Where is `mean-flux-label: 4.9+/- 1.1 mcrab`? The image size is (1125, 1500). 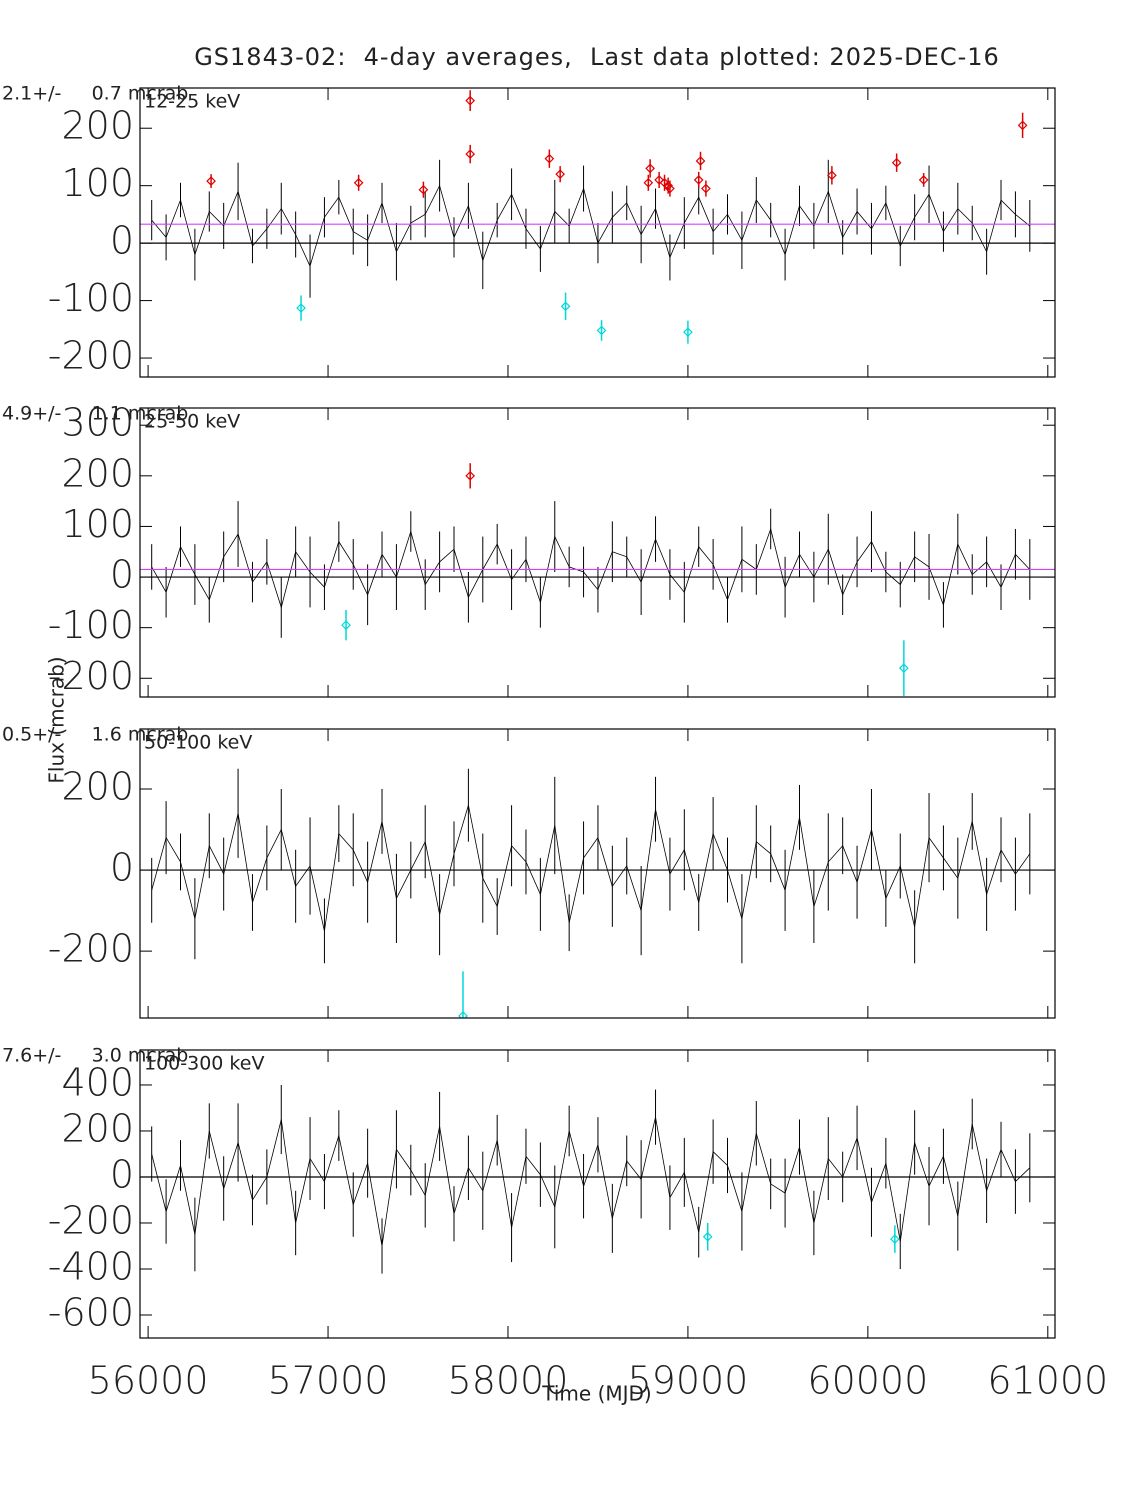 mean-flux-label: 4.9+/- 1.1 mcrab is located at coordinates (95, 414).